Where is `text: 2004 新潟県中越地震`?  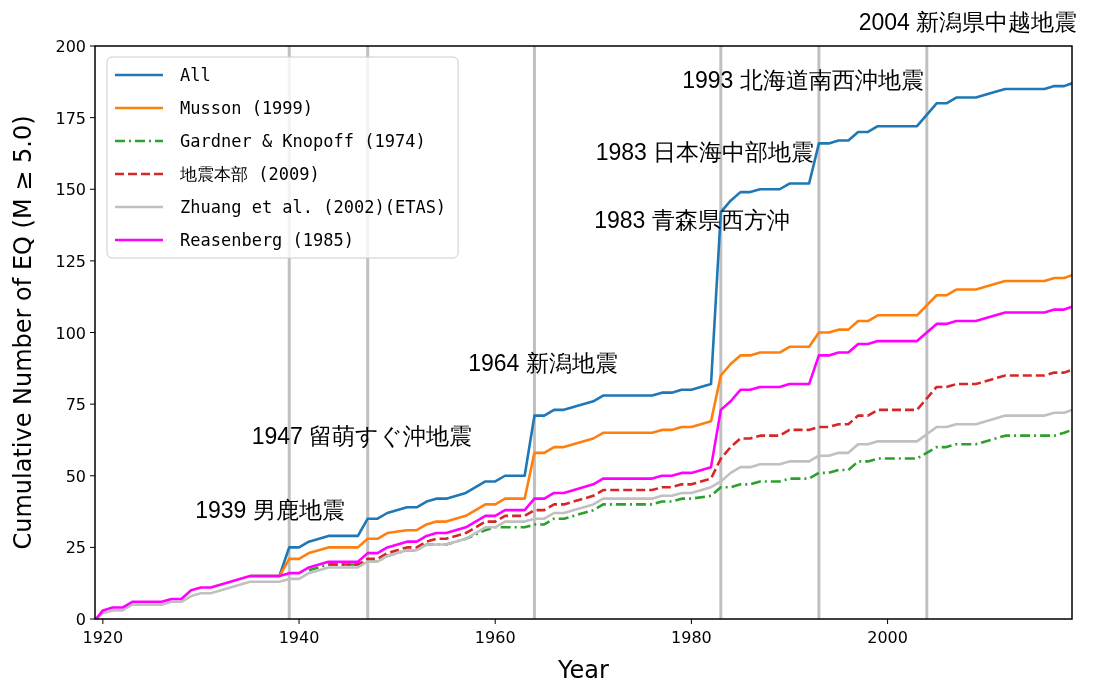 text: 2004 新潟県中越地震 is located at coordinates (968, 22).